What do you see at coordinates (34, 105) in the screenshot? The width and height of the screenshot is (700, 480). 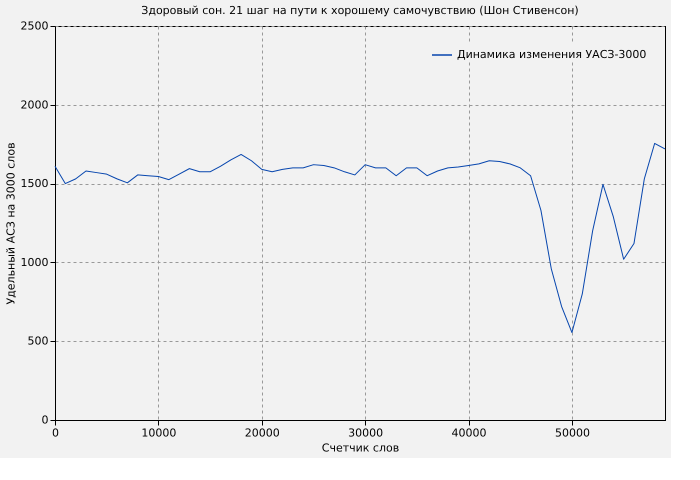 I see `y-tick-label: 2000` at bounding box center [34, 105].